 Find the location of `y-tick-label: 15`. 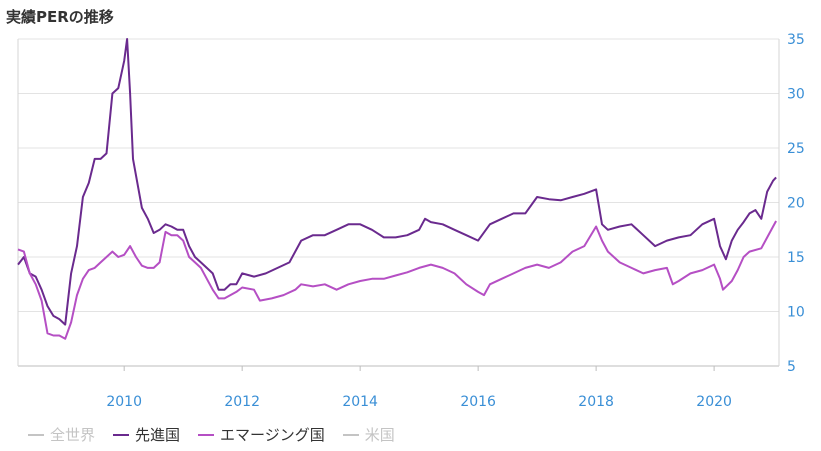

y-tick-label: 15 is located at coordinates (796, 258).